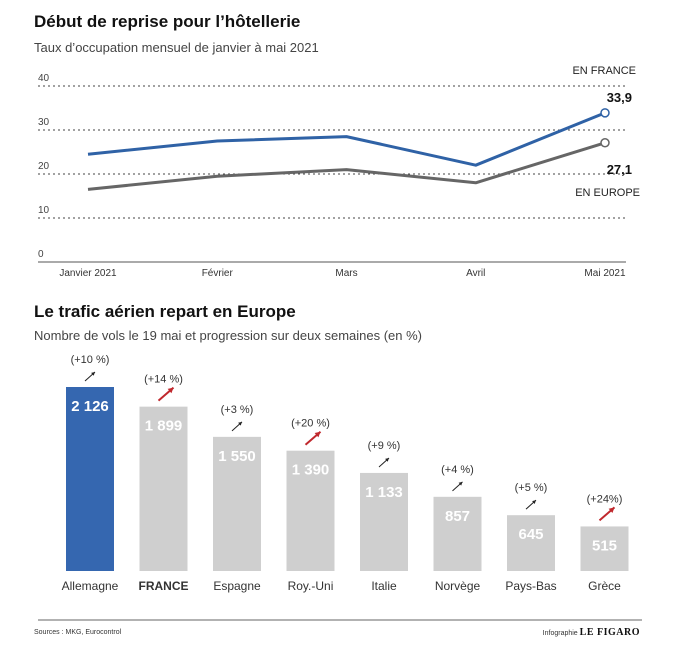  Describe the element at coordinates (44, 166) in the screenshot. I see `y-tick-label: 20` at that location.